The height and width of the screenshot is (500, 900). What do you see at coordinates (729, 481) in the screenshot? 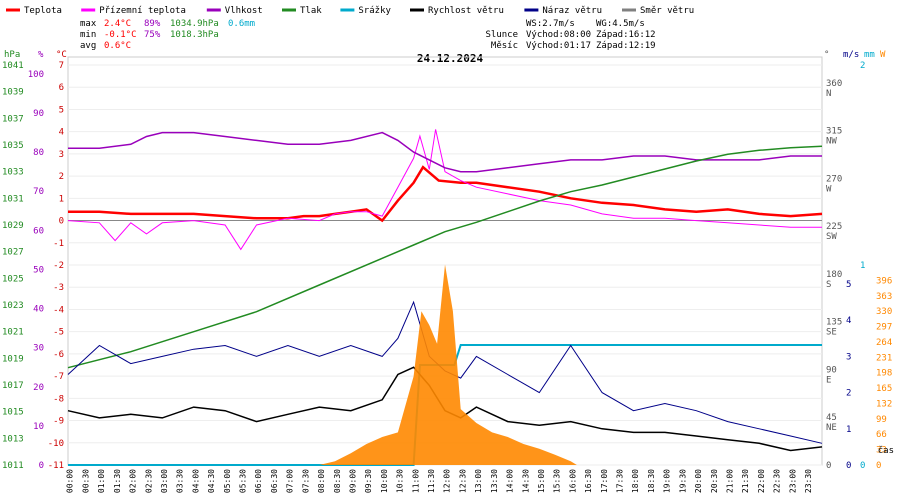
I see `tick-x: 21:00` at bounding box center [729, 481].